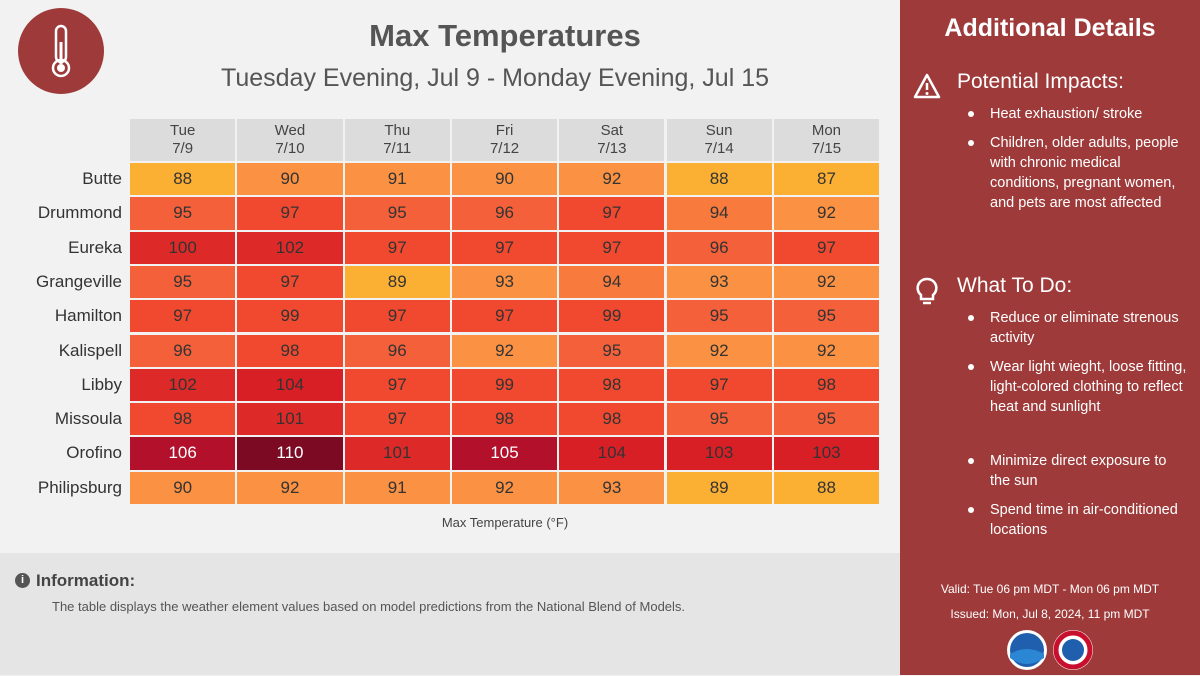  What do you see at coordinates (1050, 614) in the screenshot?
I see `issued-time: Issued: Mon, Jul 8, 2024, 11 pm MDT` at bounding box center [1050, 614].